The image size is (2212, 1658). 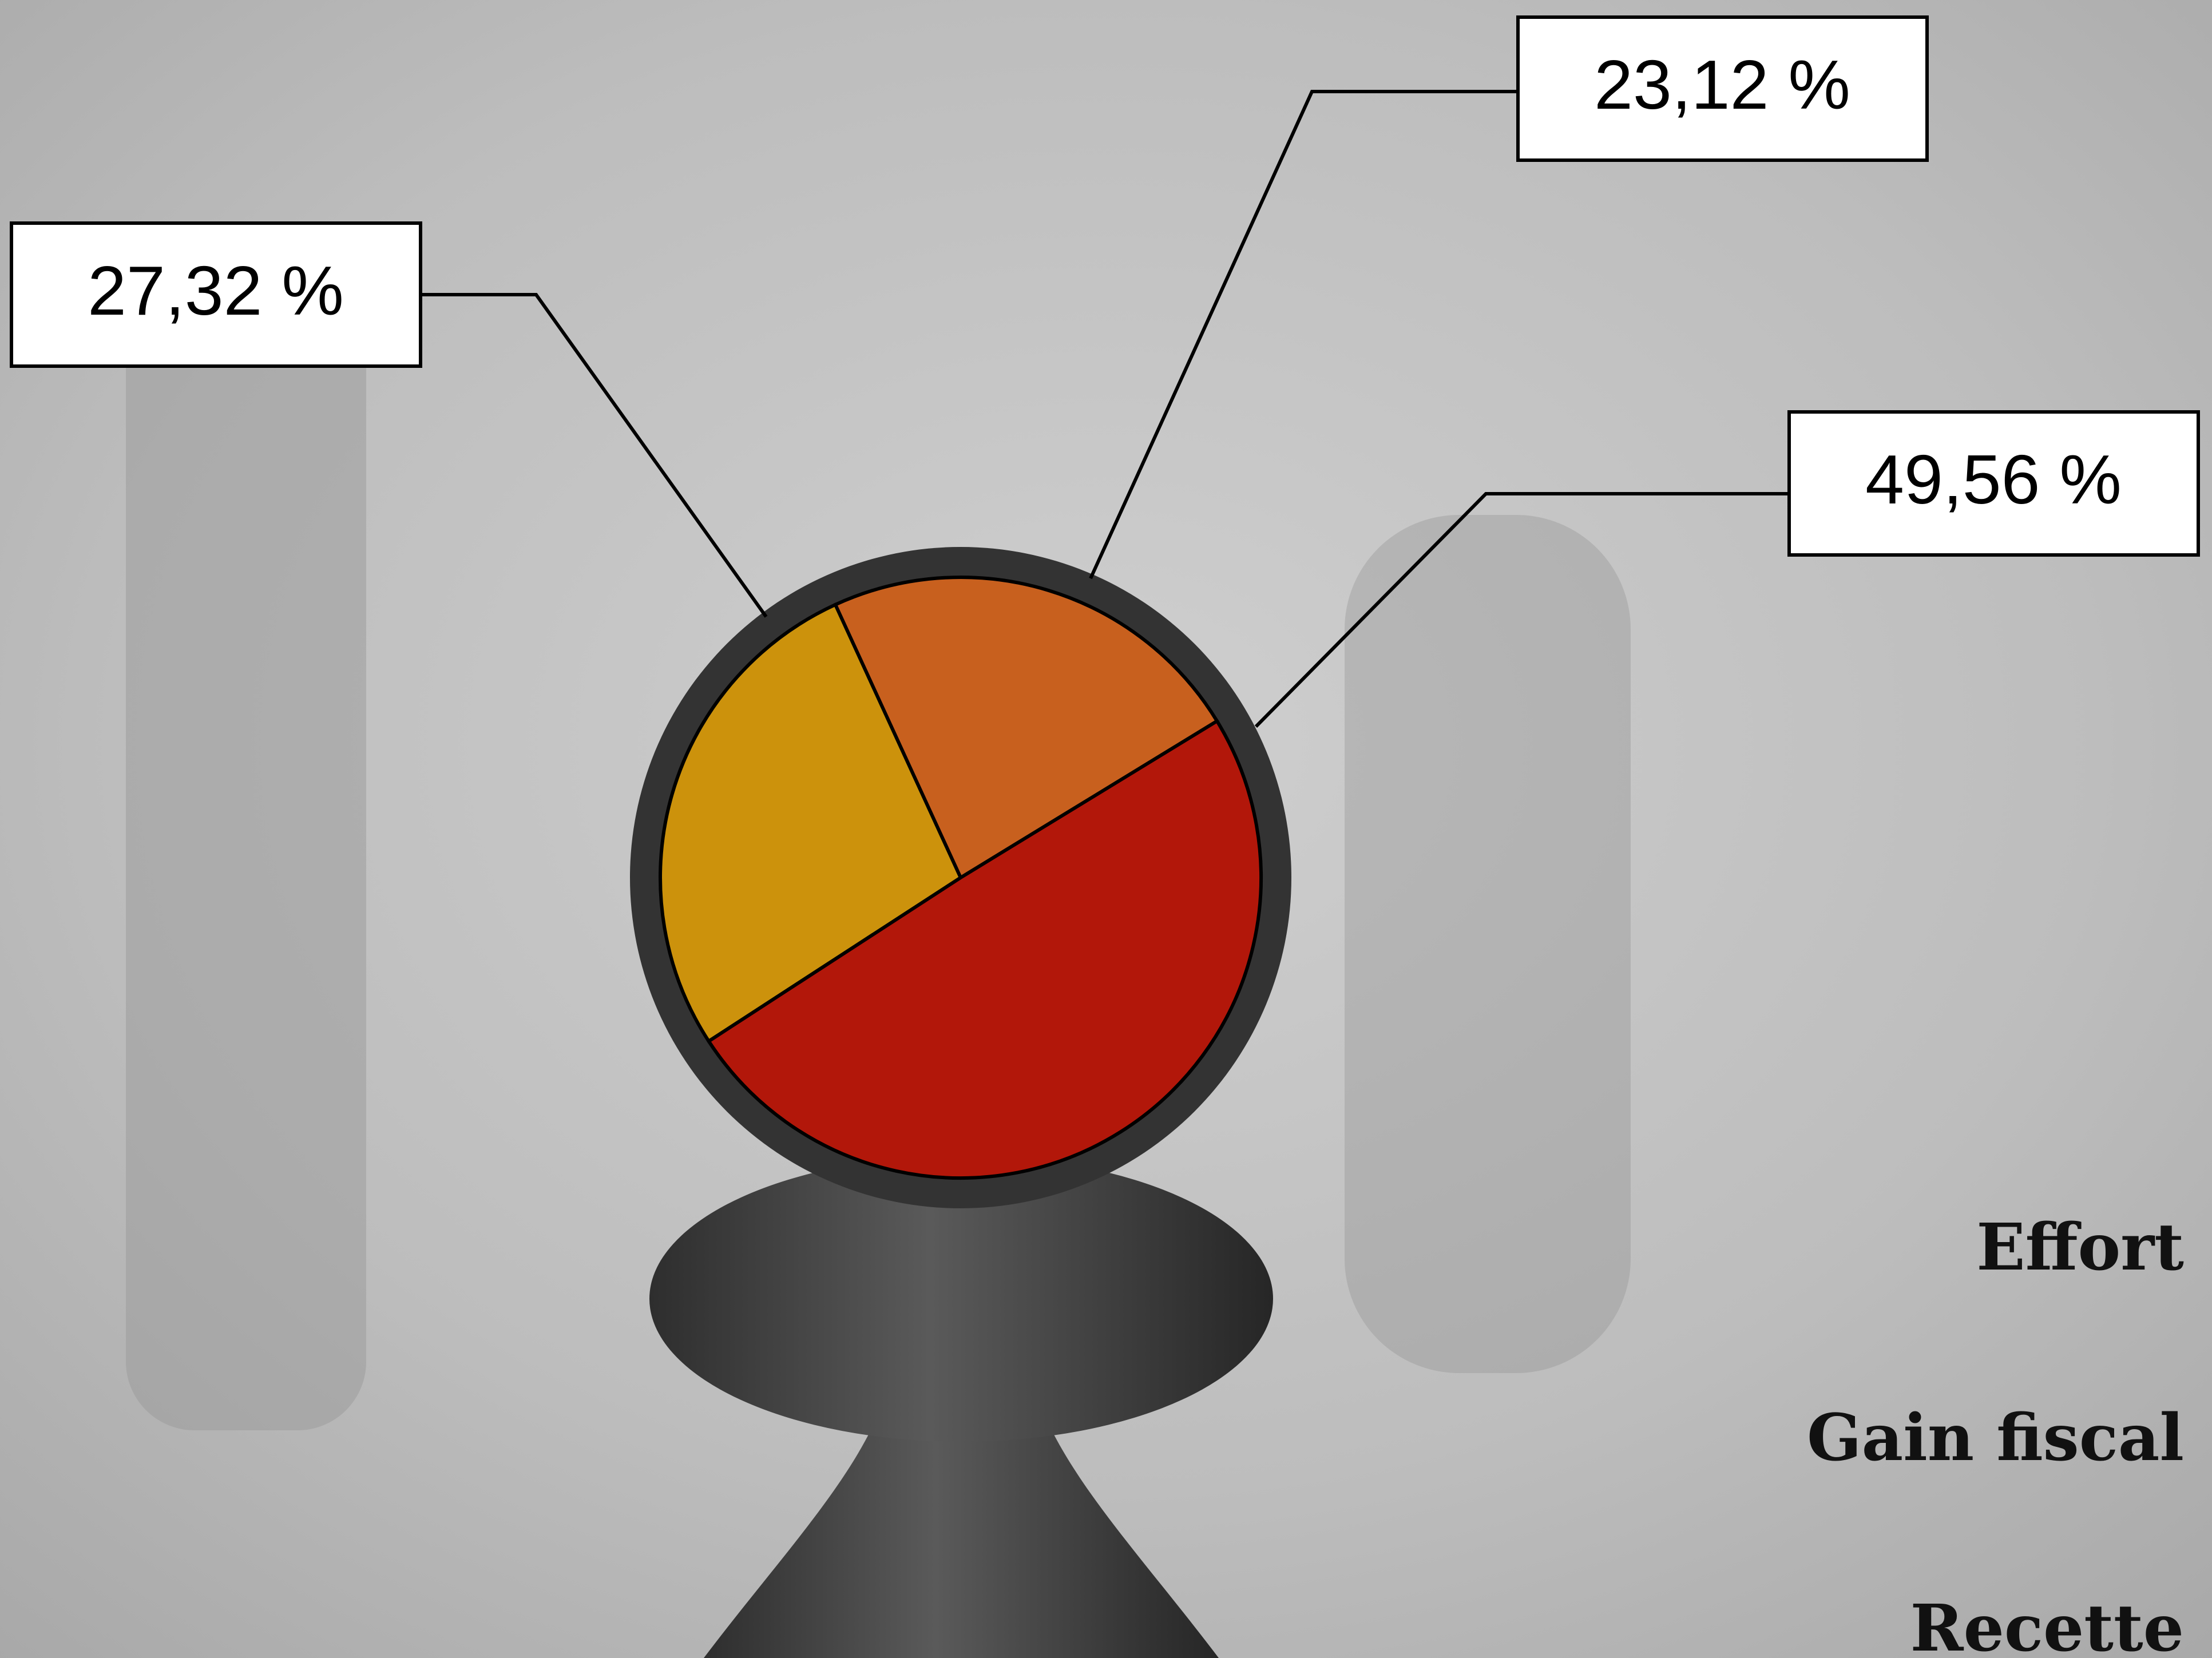 What do you see at coordinates (1995, 1438) in the screenshot?
I see `legend-label: Gain fiscal` at bounding box center [1995, 1438].